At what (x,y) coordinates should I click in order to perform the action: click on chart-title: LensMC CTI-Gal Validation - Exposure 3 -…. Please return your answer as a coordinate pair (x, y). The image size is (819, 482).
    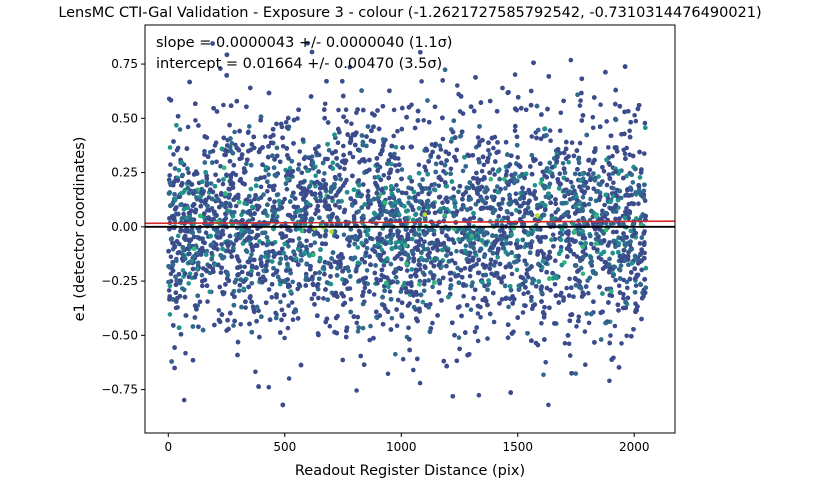
    Looking at the image, I should click on (409, 13).